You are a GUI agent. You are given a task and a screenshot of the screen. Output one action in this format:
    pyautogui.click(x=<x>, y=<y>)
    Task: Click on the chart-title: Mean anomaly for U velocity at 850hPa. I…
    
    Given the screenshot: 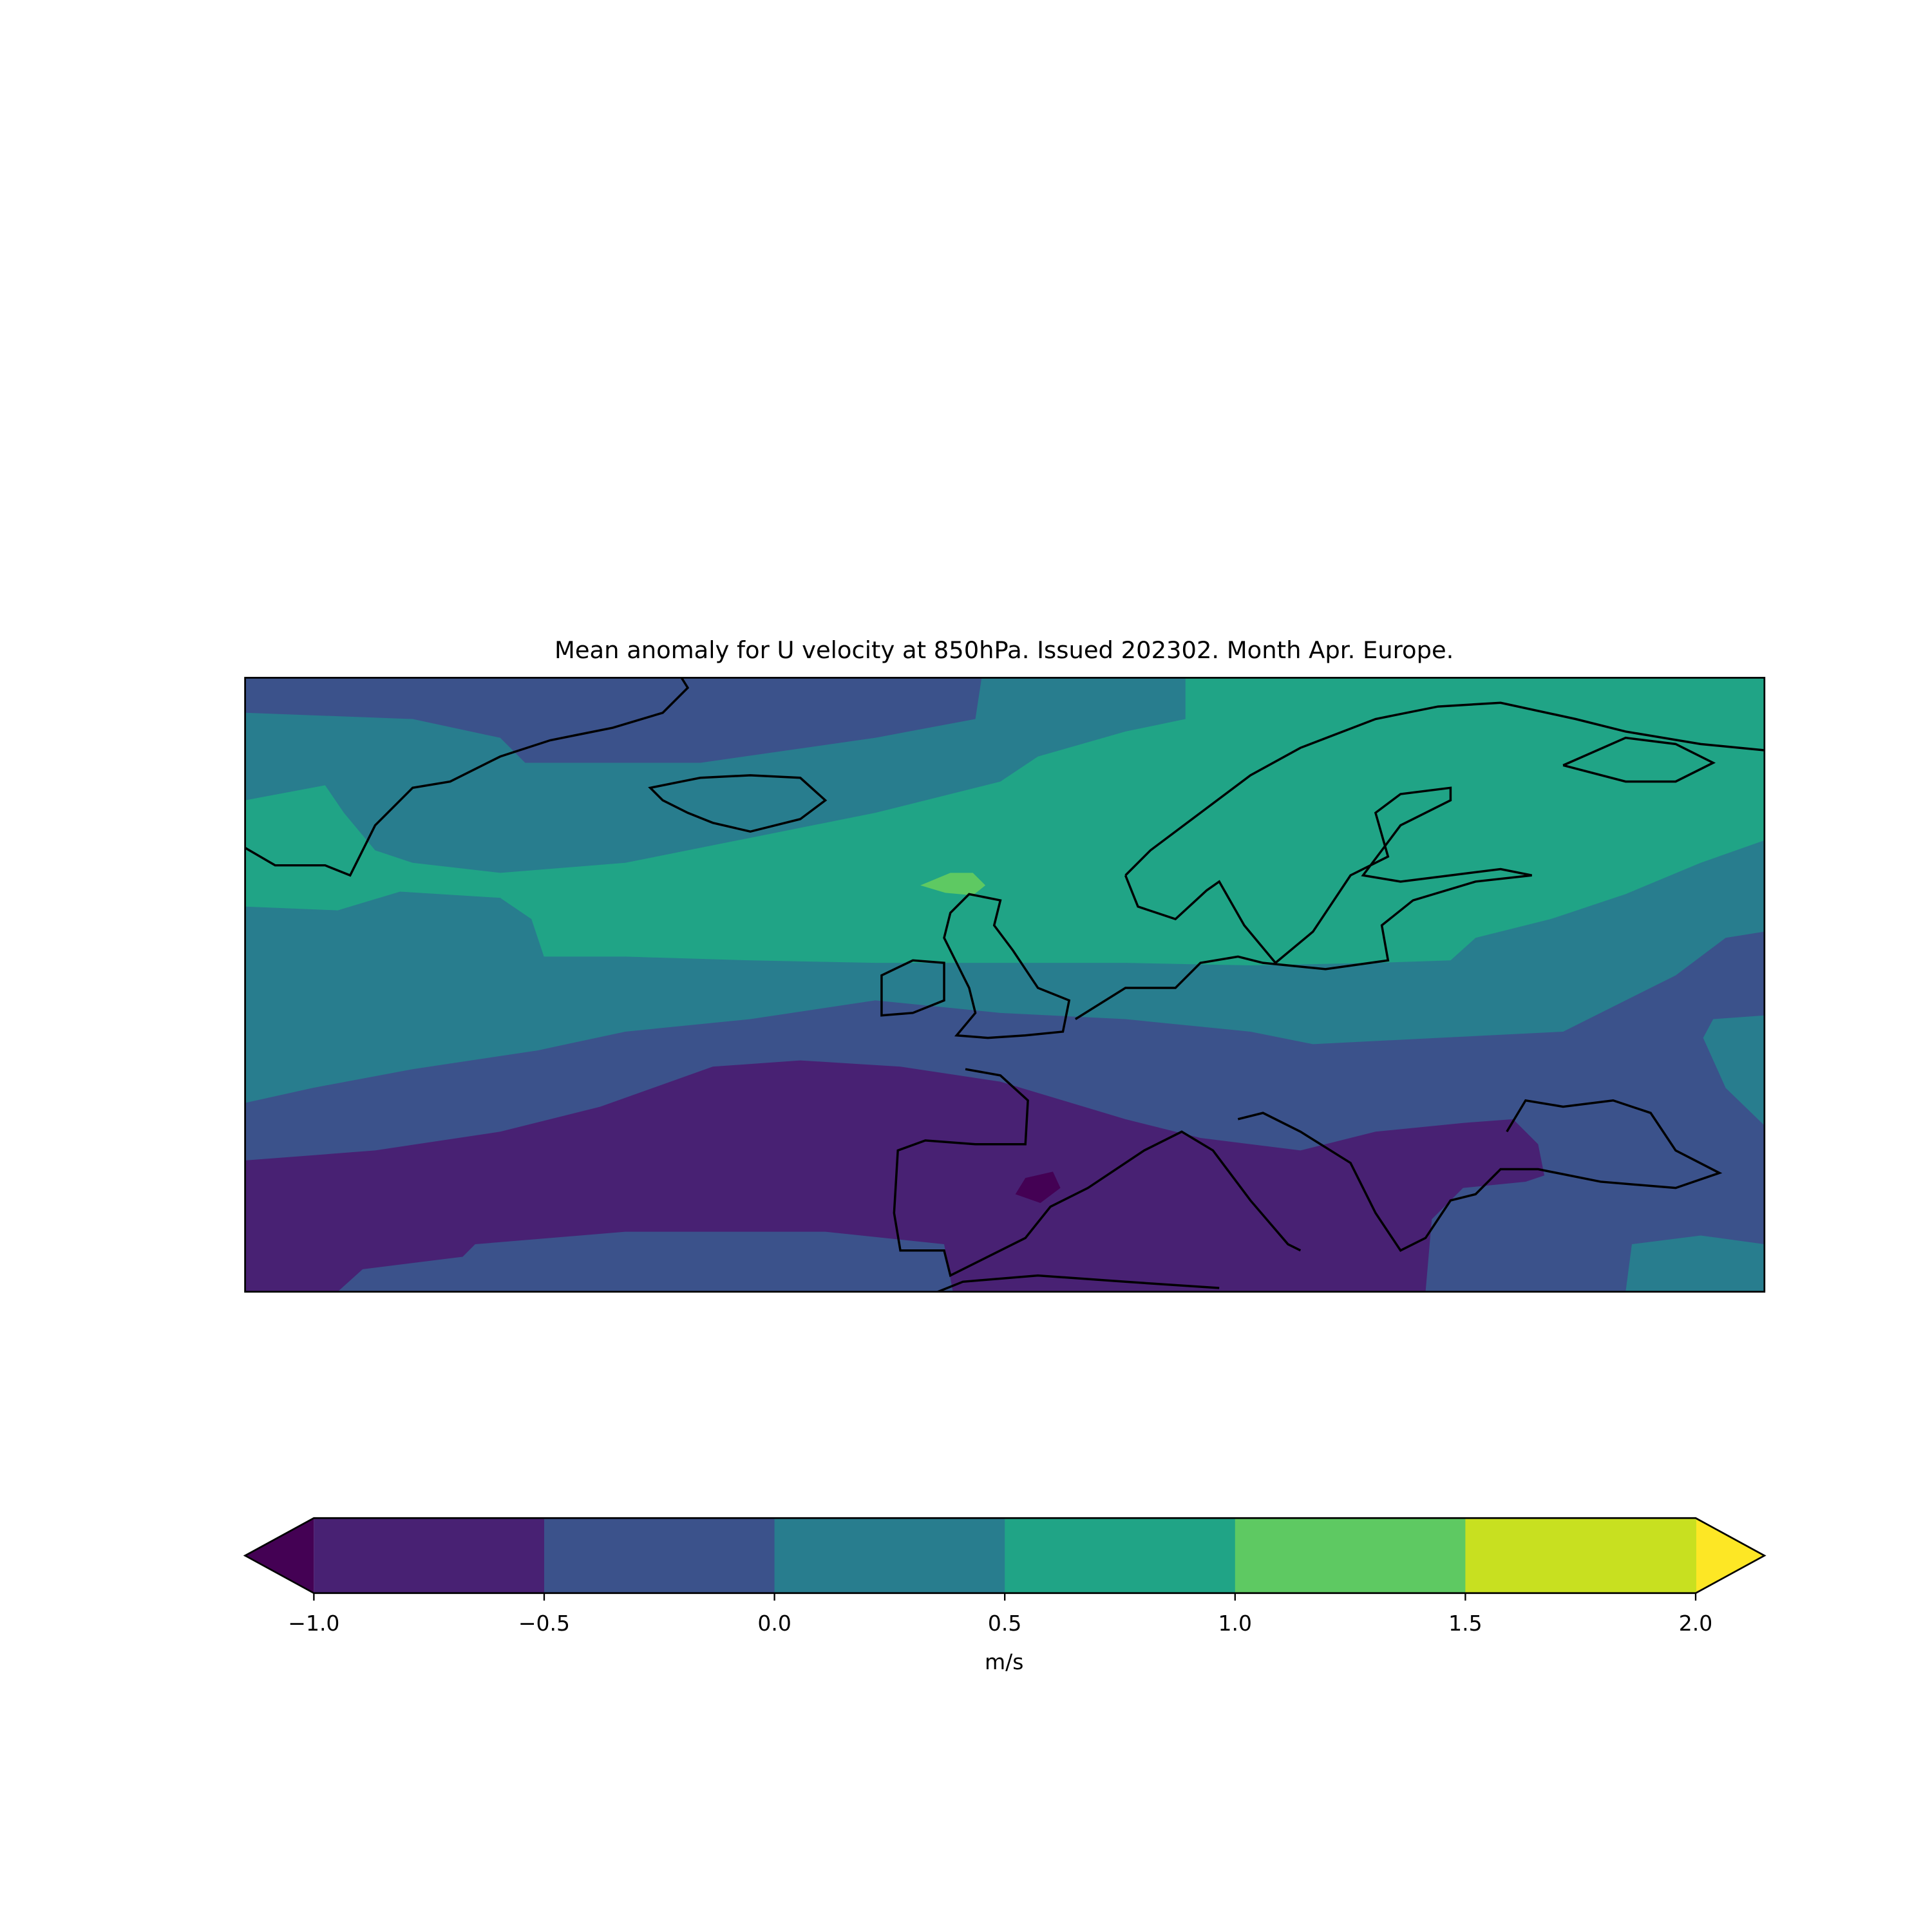 What is the action you would take?
    pyautogui.click(x=1004, y=650)
    